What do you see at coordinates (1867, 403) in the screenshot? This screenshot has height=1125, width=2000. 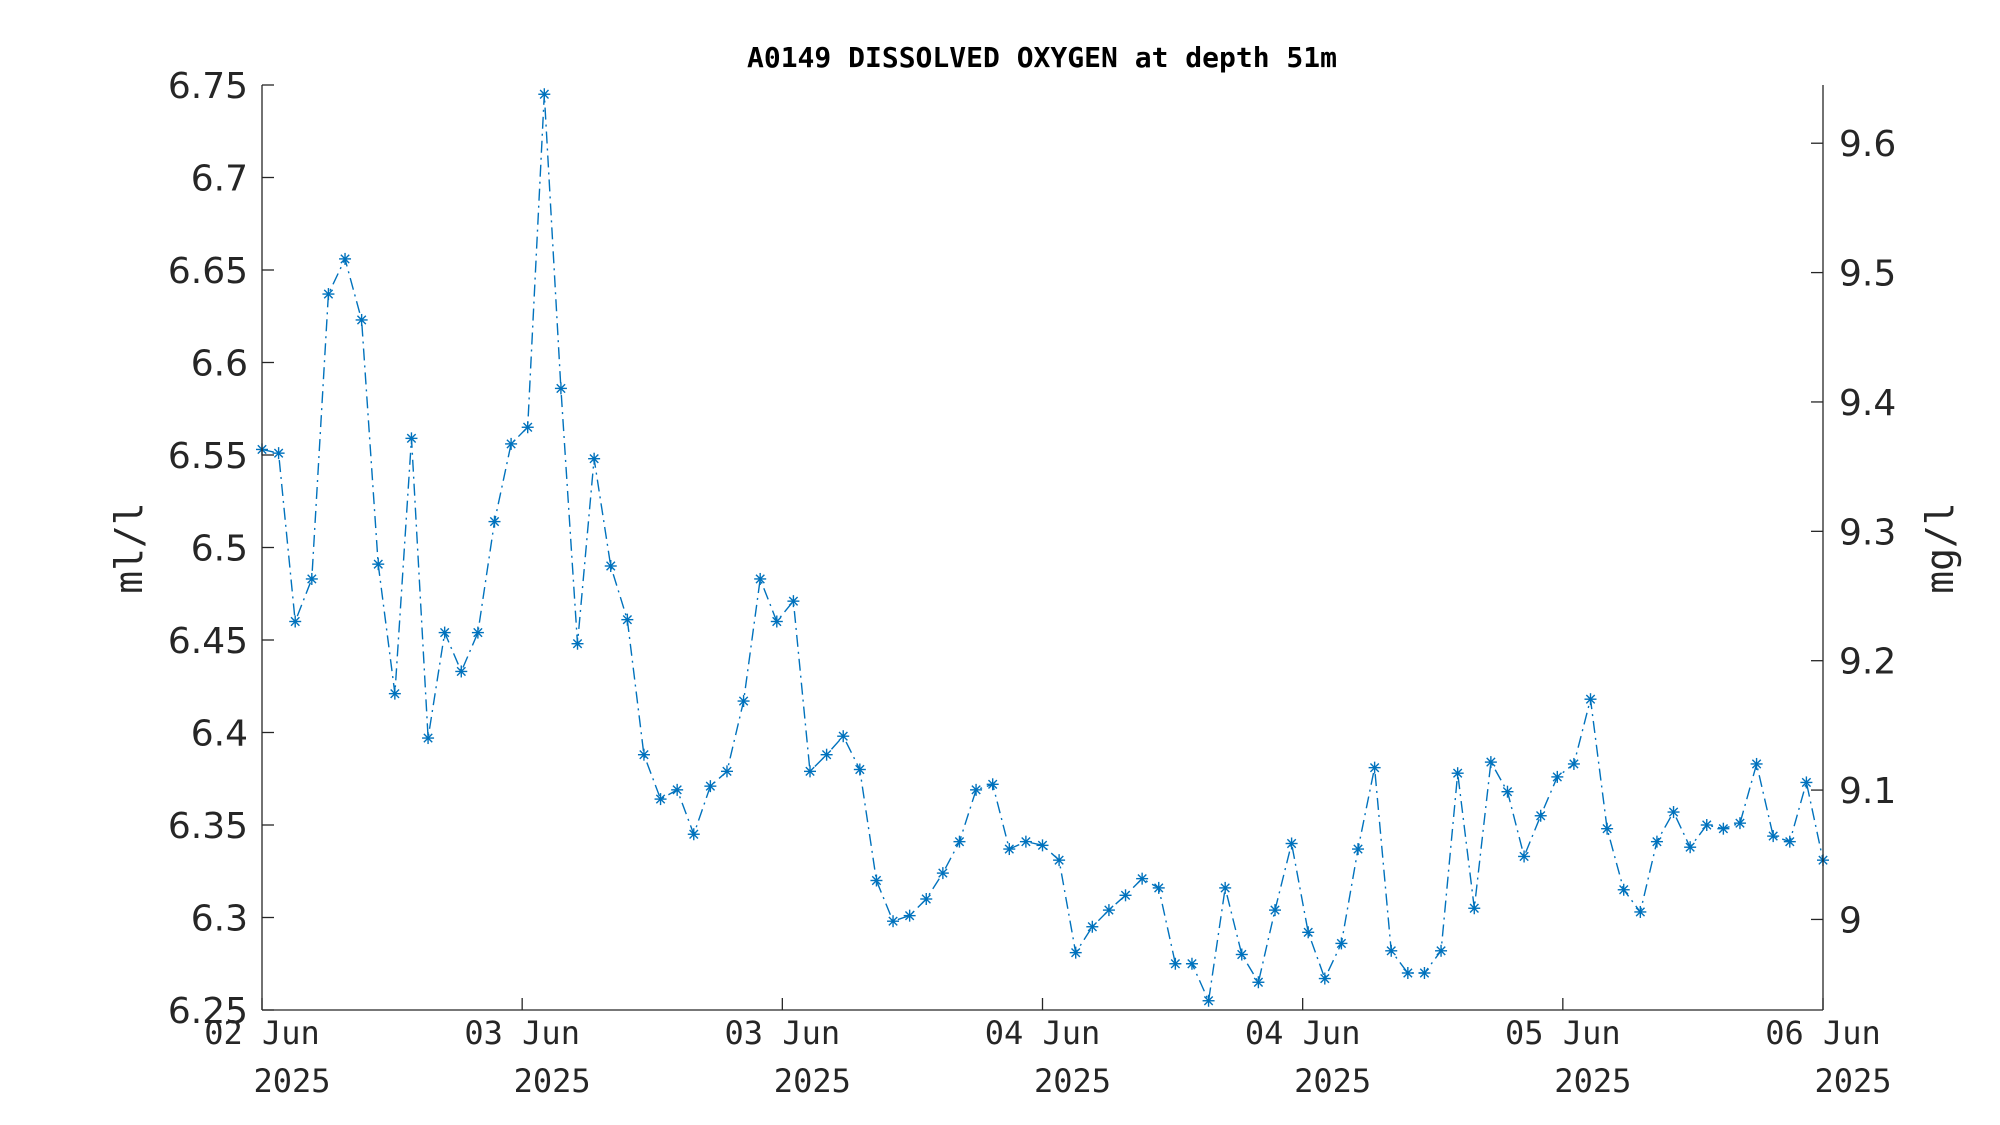 I see `right-tick-label: 9.4` at bounding box center [1867, 403].